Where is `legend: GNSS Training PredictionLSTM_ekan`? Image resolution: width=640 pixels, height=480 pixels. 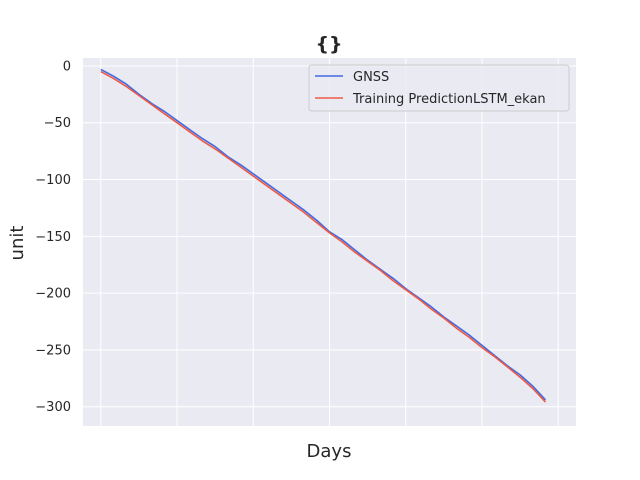 legend: GNSS Training PredictionLSTM_ekan is located at coordinates (439, 88).